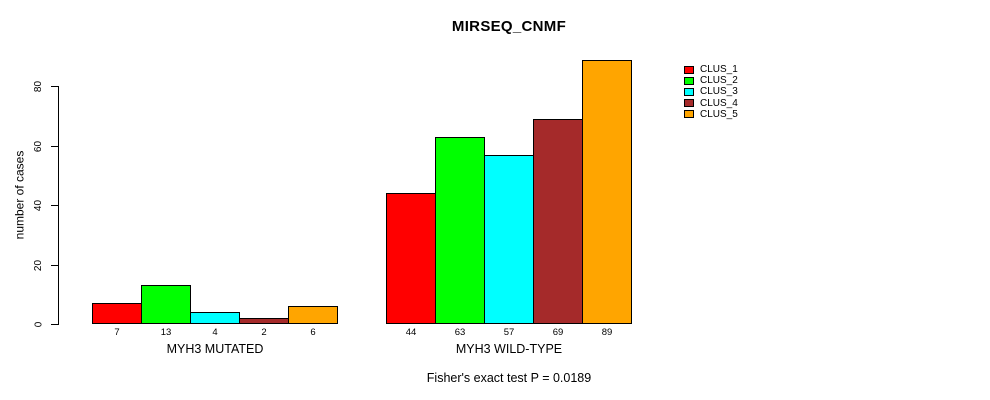 The width and height of the screenshot is (990, 400). What do you see at coordinates (509, 349) in the screenshot?
I see `group-label-myh3-wild-type: MYH3 WILD-TYPE` at bounding box center [509, 349].